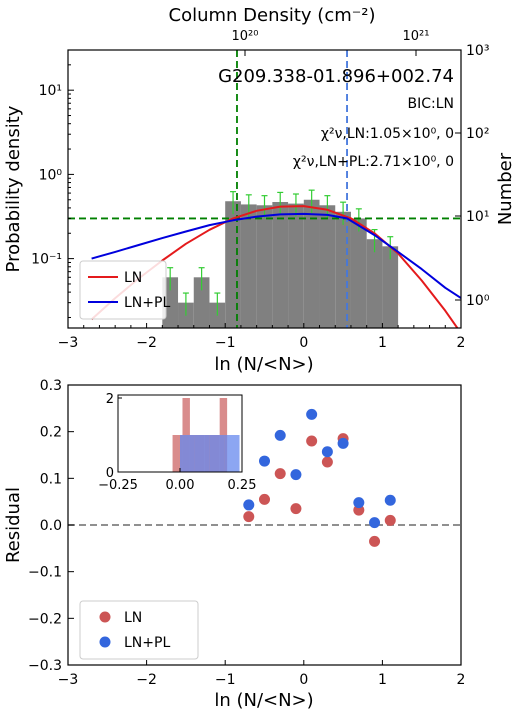 The height and width of the screenshot is (714, 522). I want to click on bic-label: BIC:LN, so click(431, 104).